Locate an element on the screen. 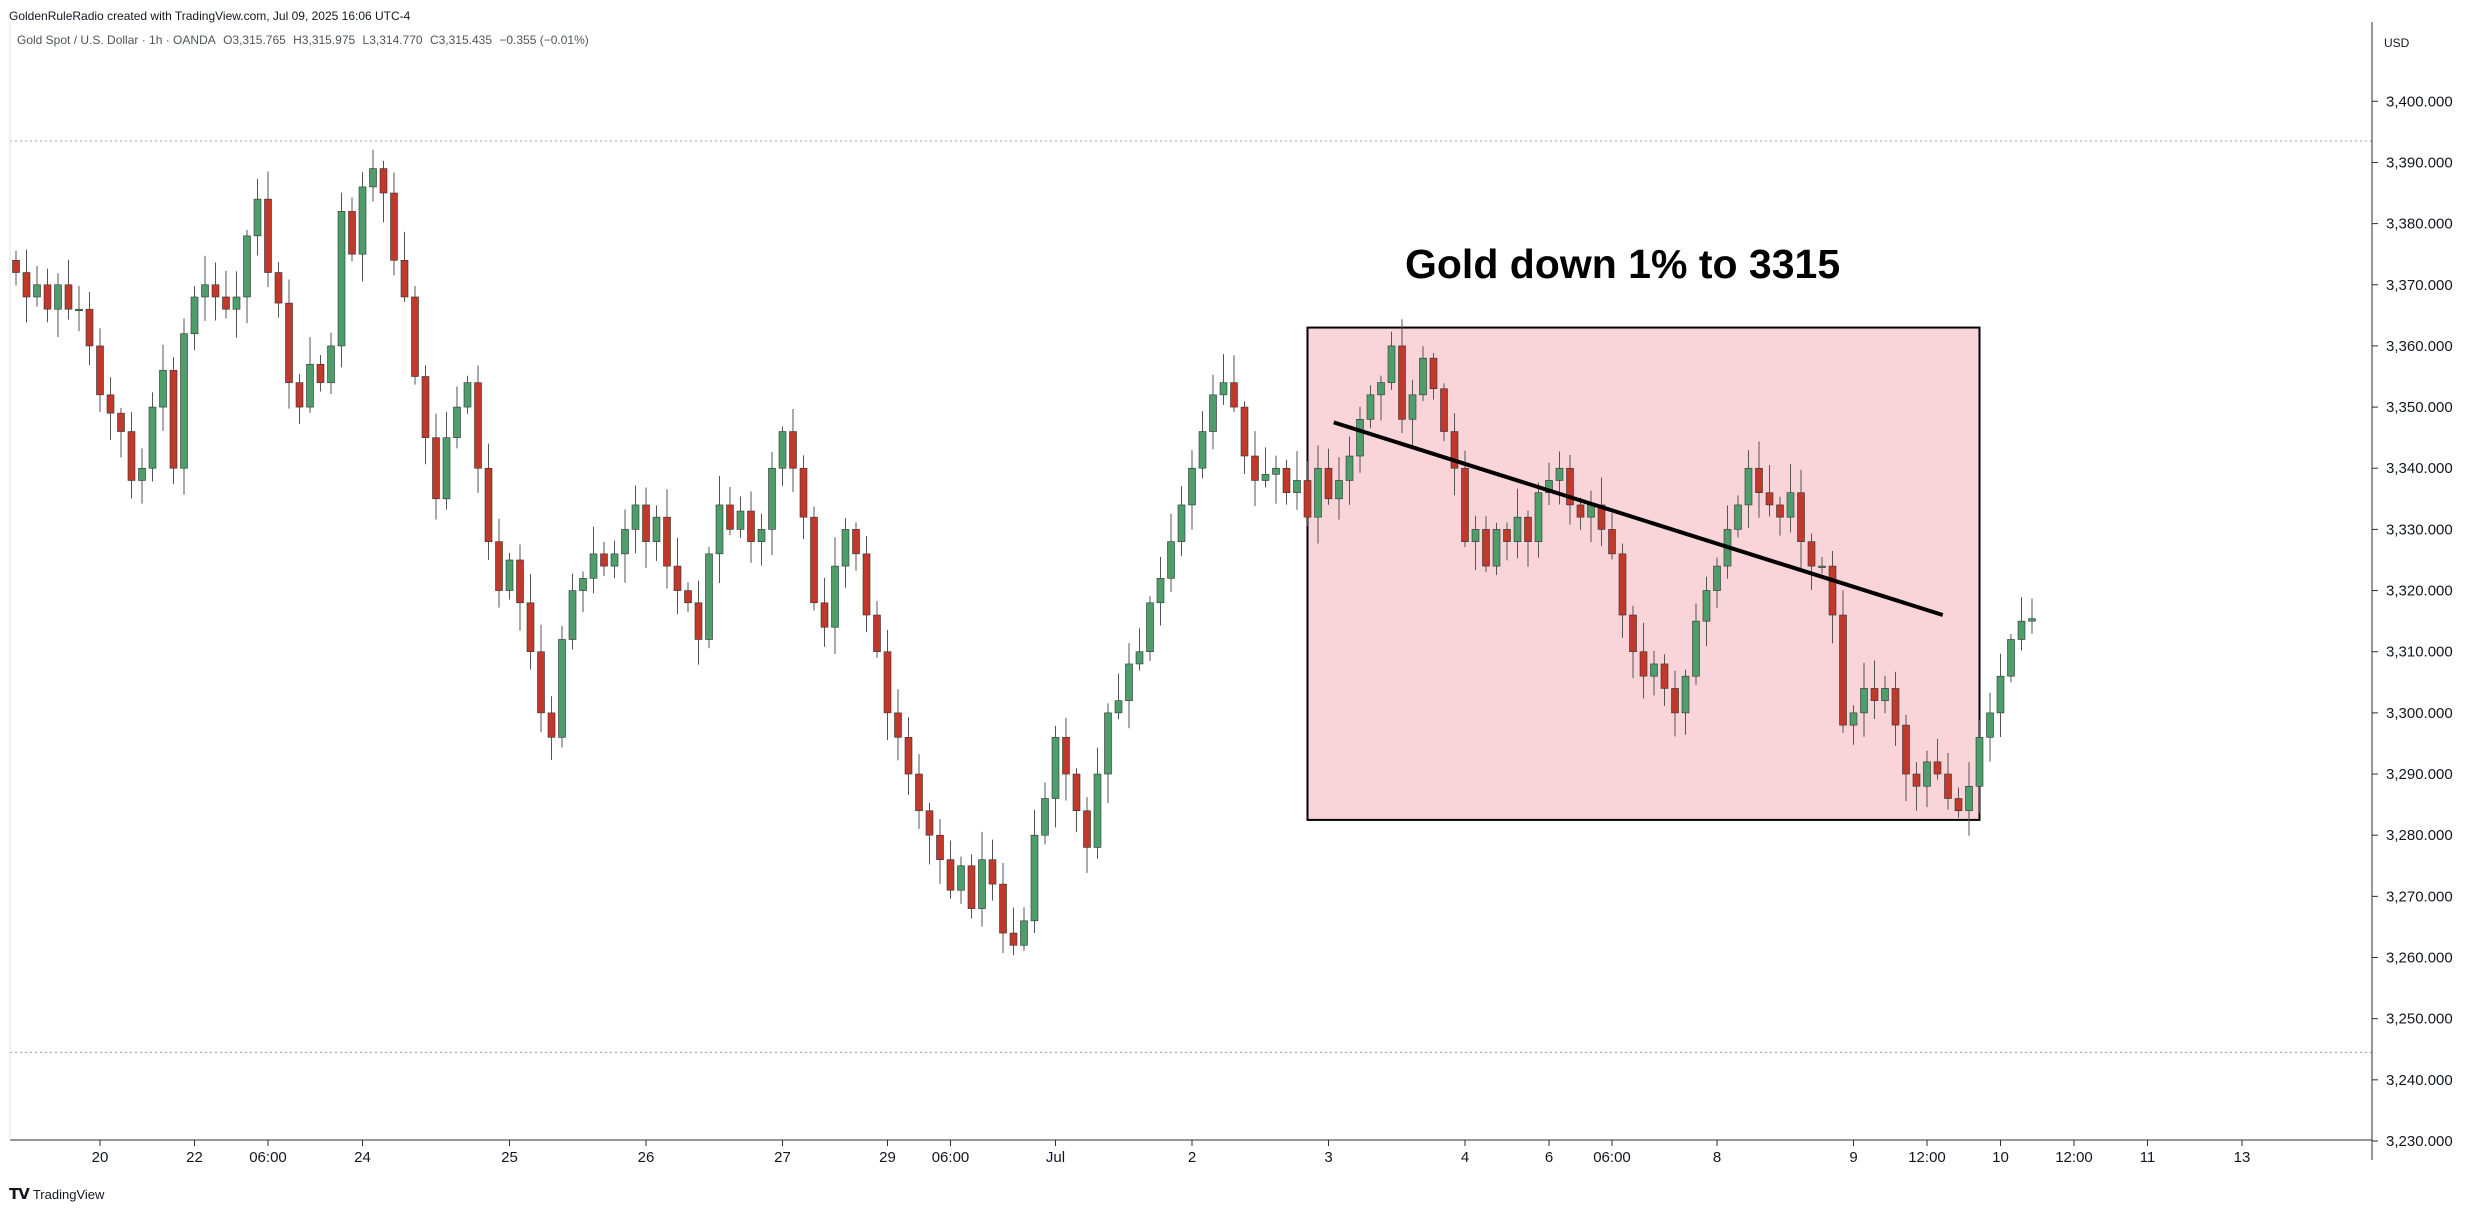 This screenshot has height=1210, width=2475. tradingview-brand: 𝗧𝗩 TradingView is located at coordinates (56, 1194).